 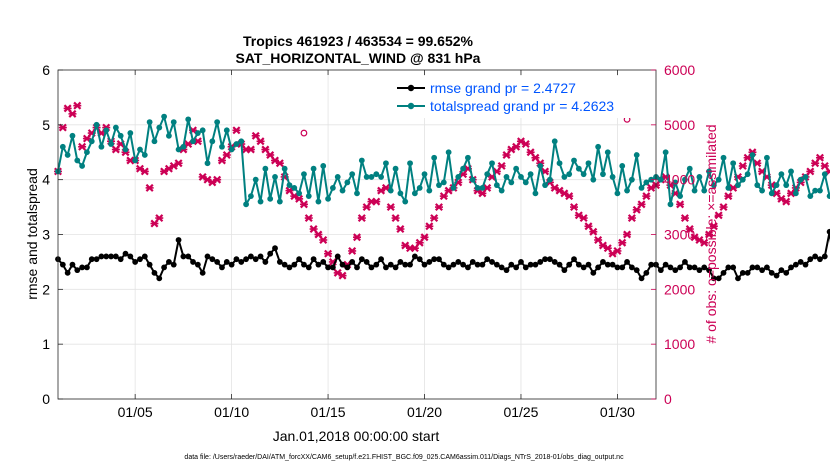 I want to click on y-right-tick-label: 4000, so click(x=679, y=180).